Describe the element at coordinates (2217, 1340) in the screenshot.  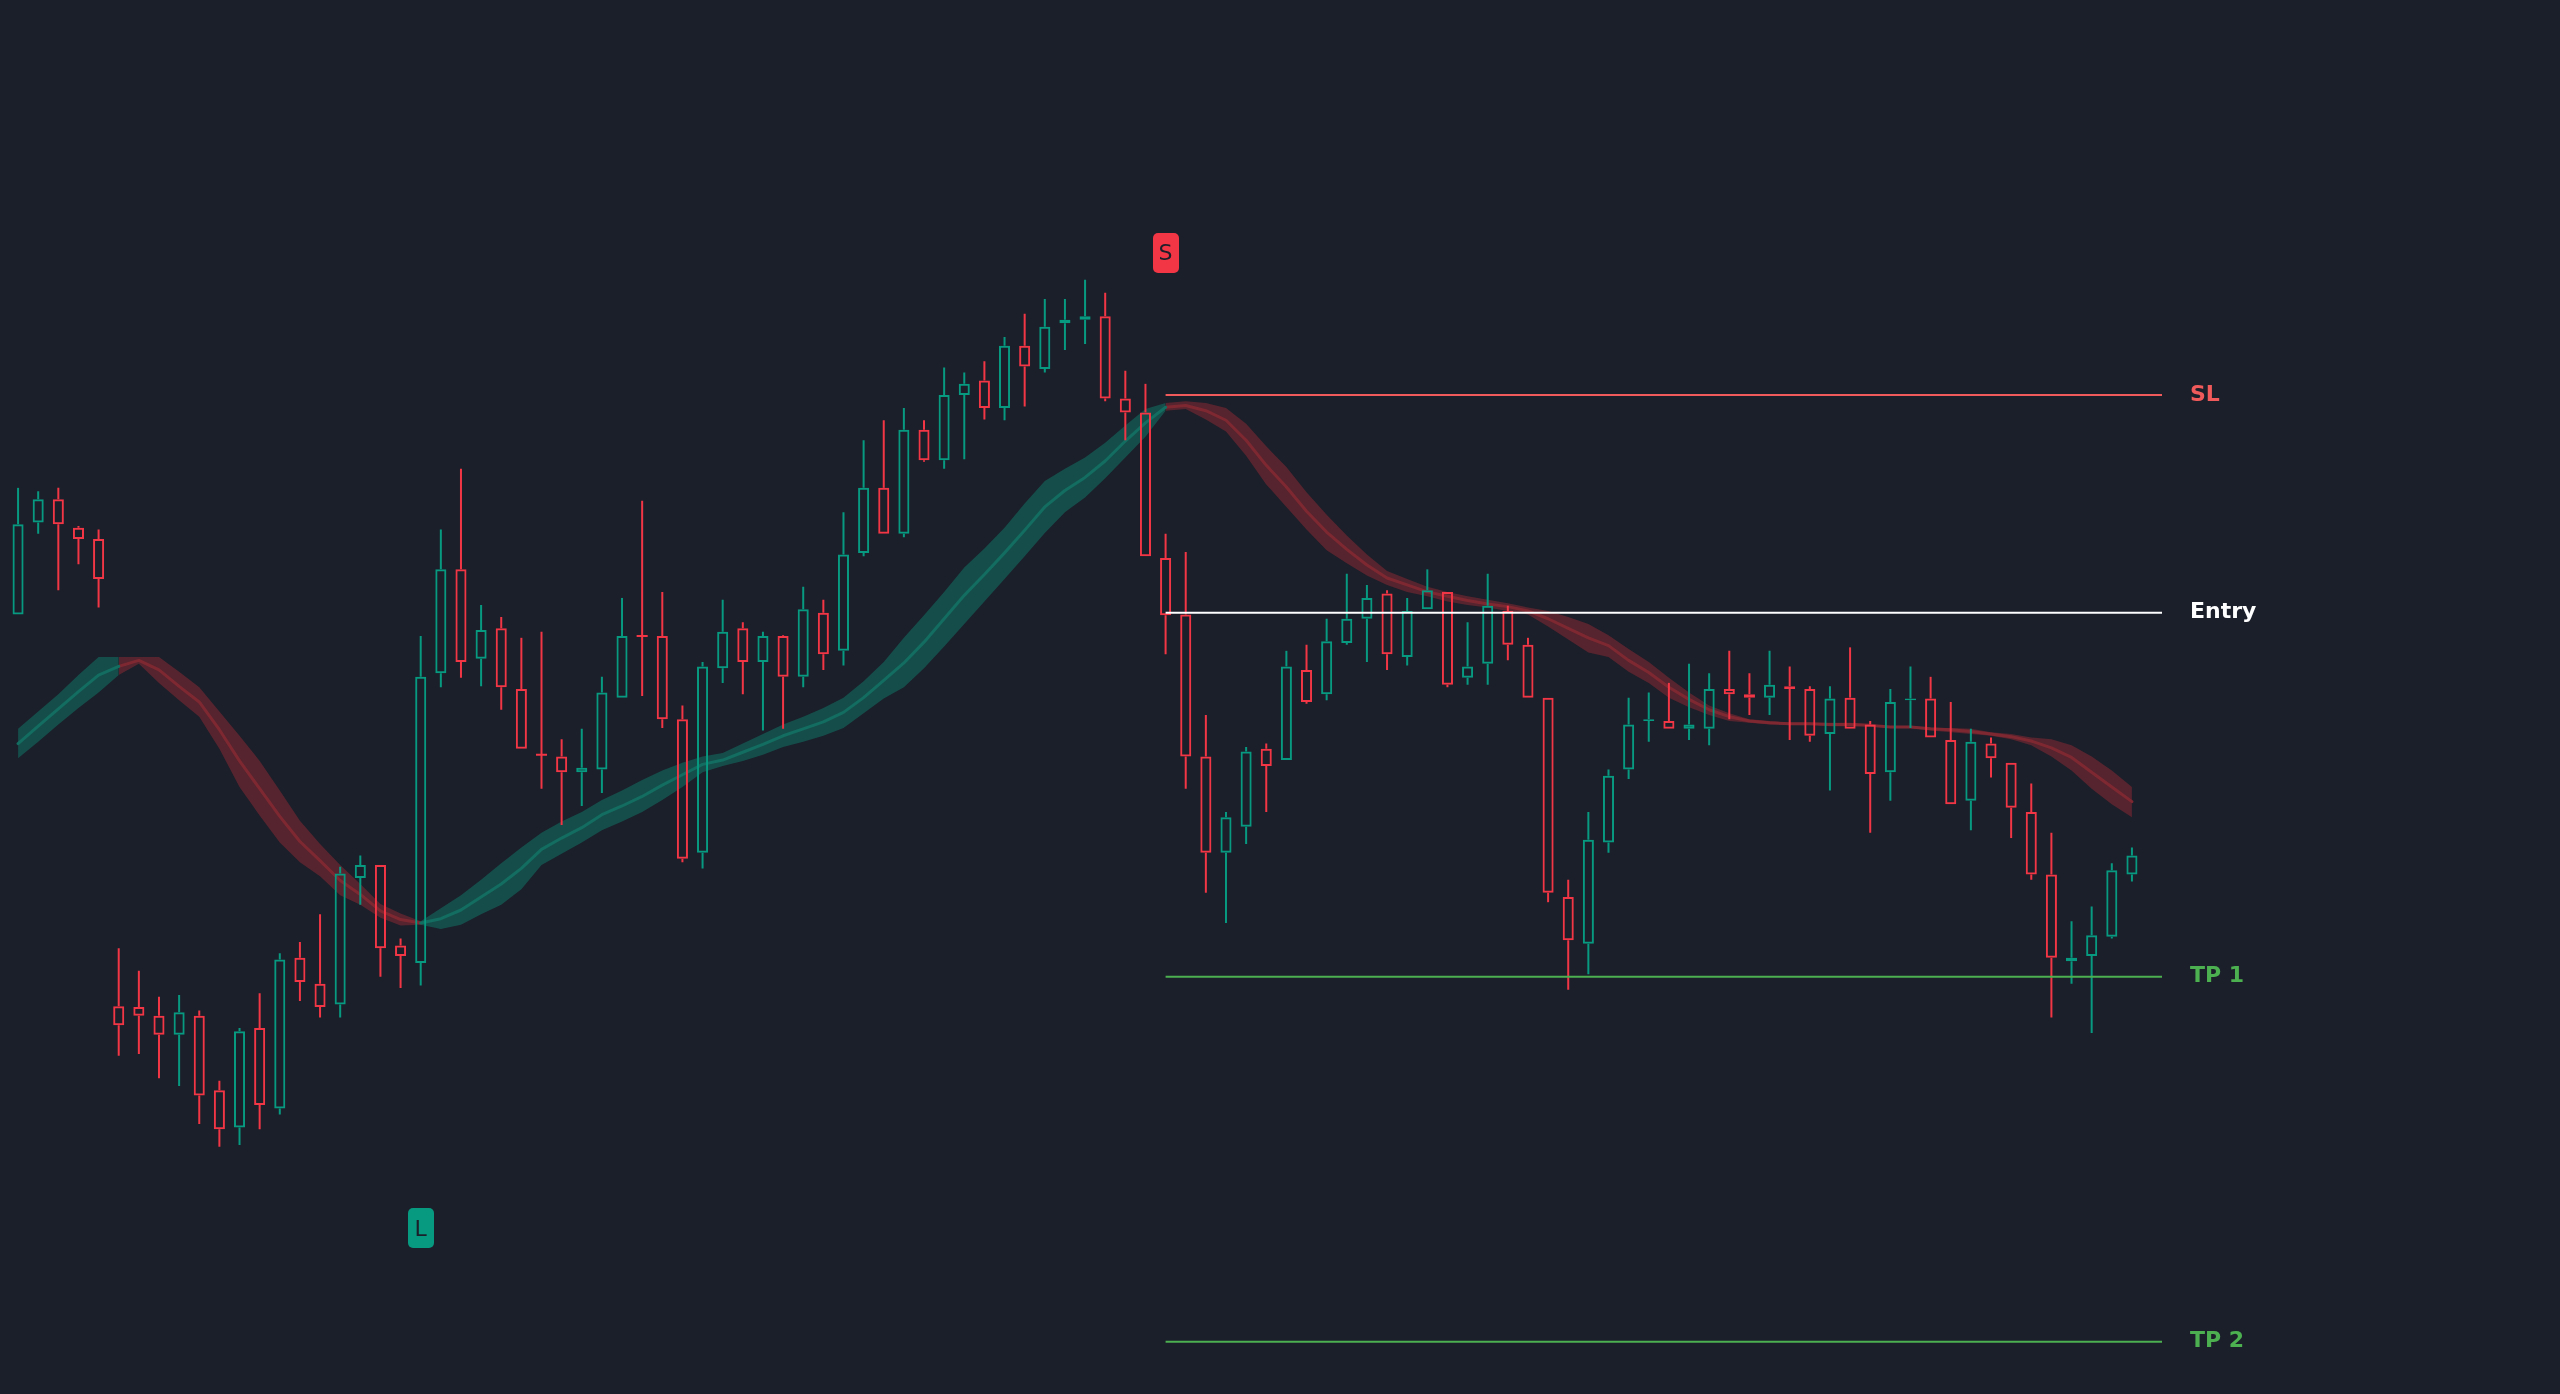
I see `ref-line-label: TP 2` at that location.